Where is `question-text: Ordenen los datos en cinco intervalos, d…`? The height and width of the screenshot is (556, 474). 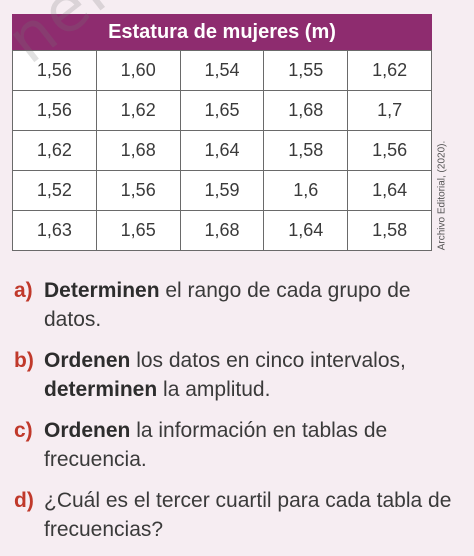 question-text: Ordenen los datos en cinco intervalos, d… is located at coordinates (253, 375).